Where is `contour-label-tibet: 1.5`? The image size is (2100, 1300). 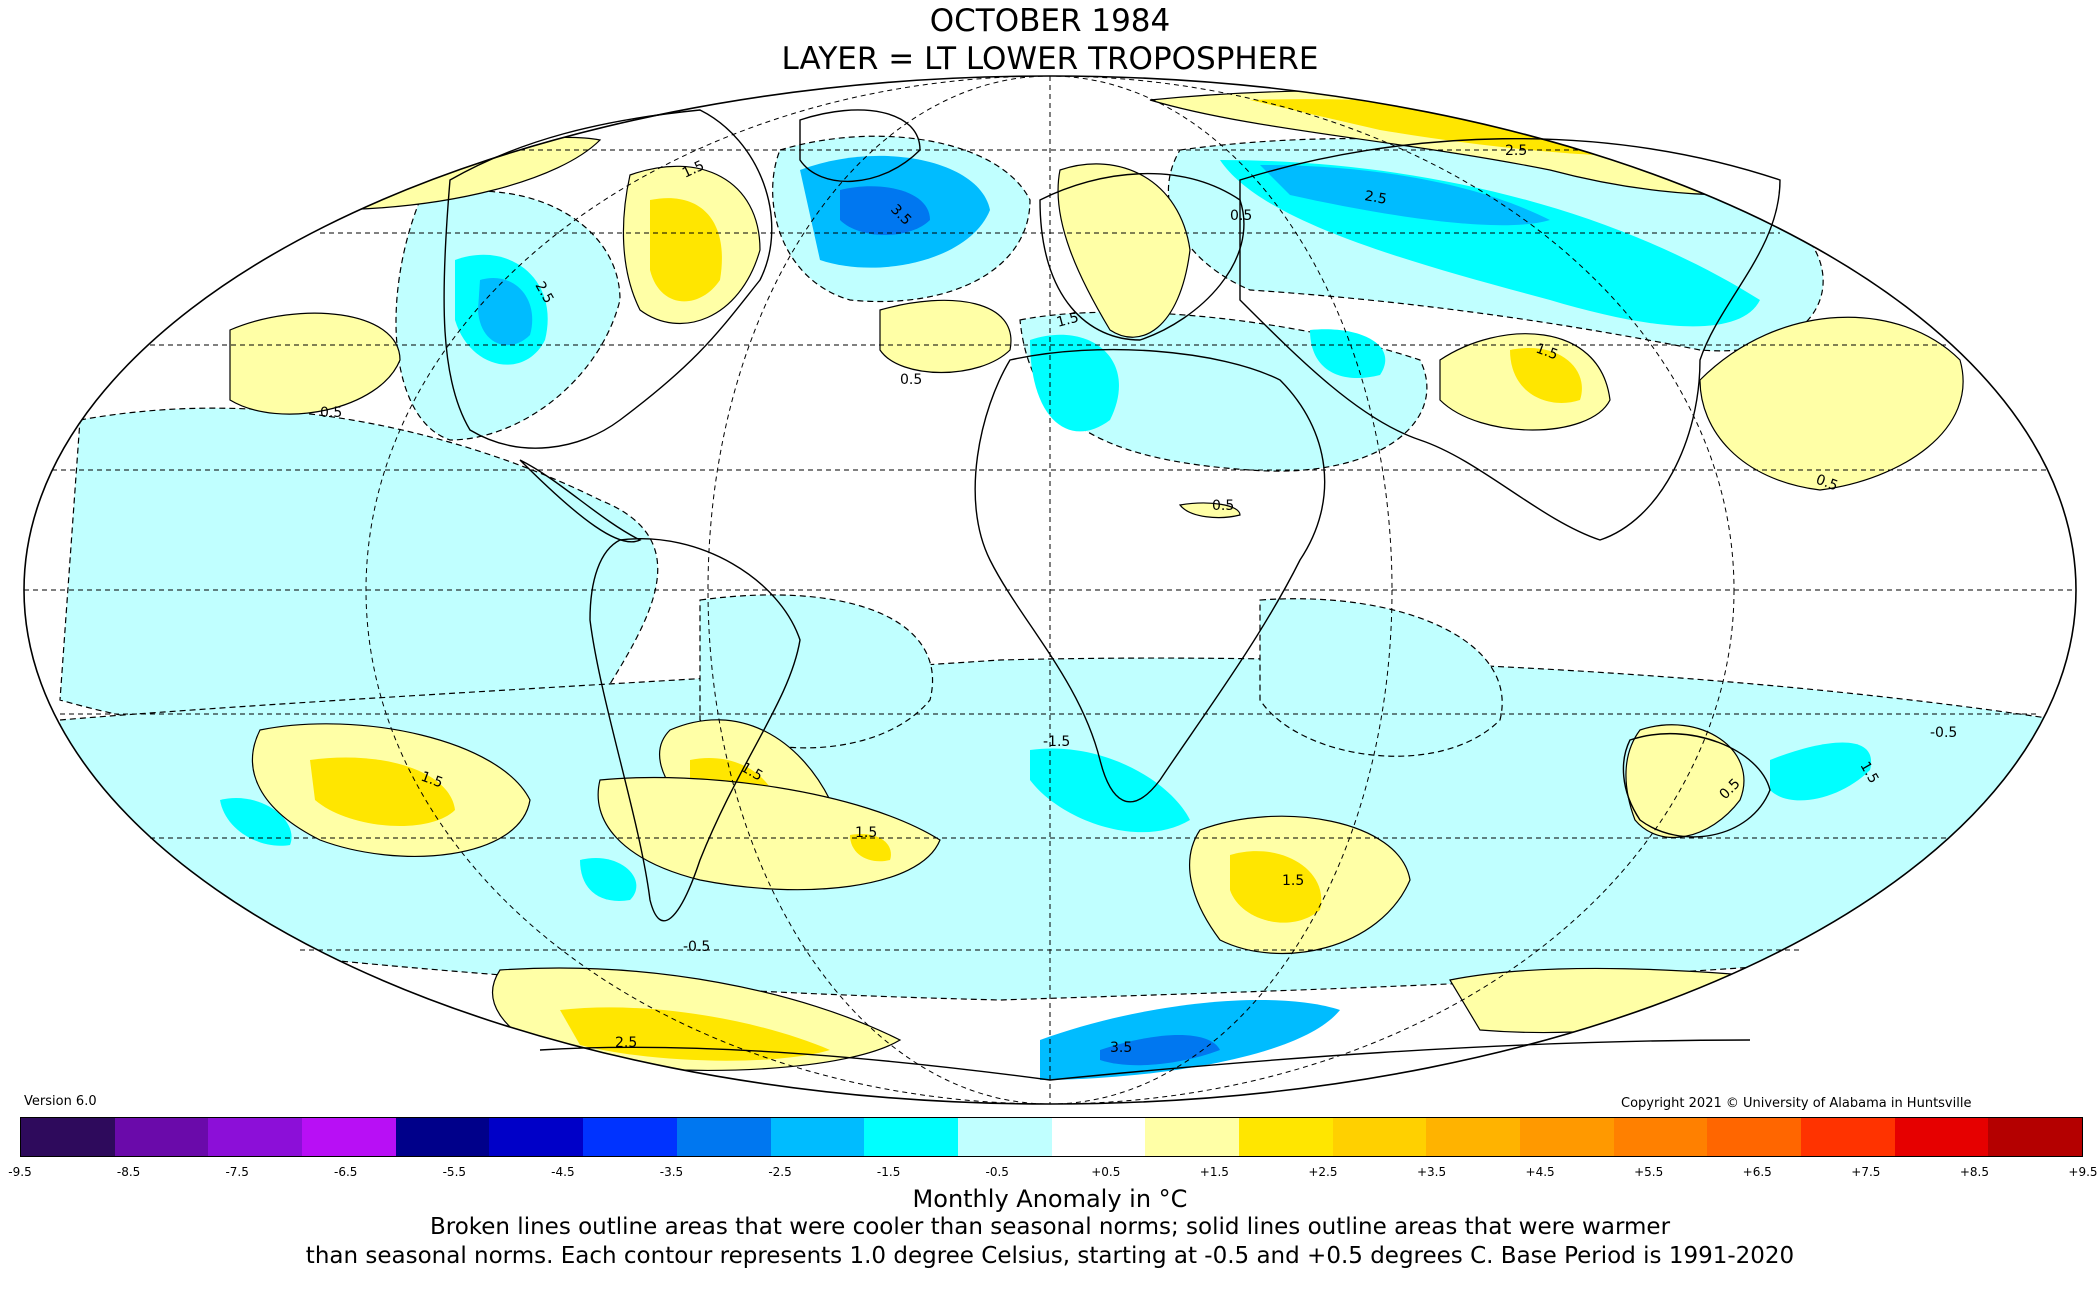
contour-label-tibet: 1.5 is located at coordinates (1547, 352).